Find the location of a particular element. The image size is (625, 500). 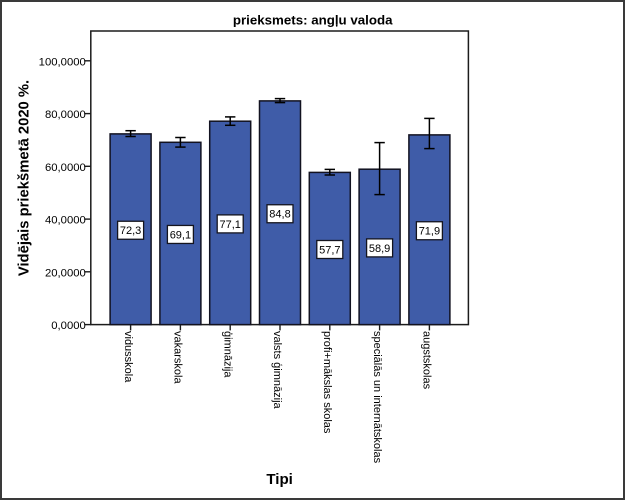

svg-text: 71,9 is located at coordinates (429, 232).